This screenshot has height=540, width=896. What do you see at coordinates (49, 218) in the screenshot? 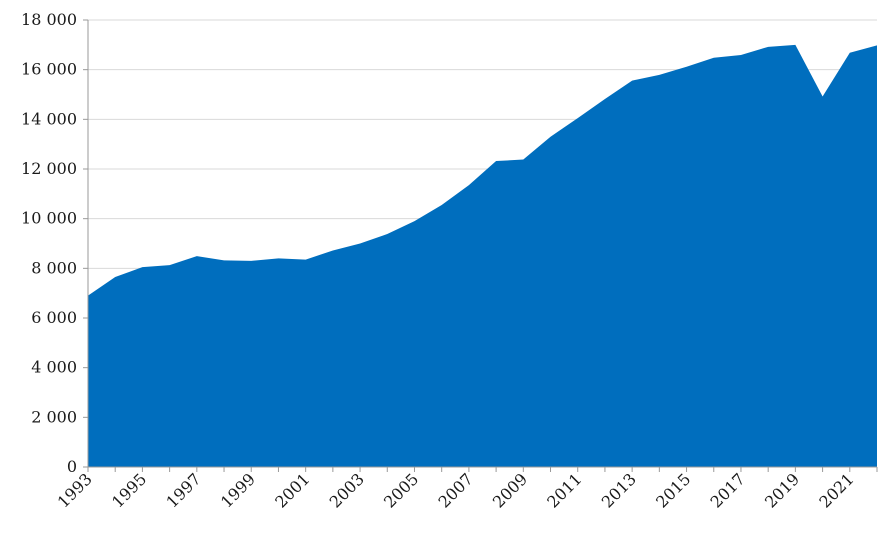
I see `y-tick-label: 10 000` at bounding box center [49, 218].